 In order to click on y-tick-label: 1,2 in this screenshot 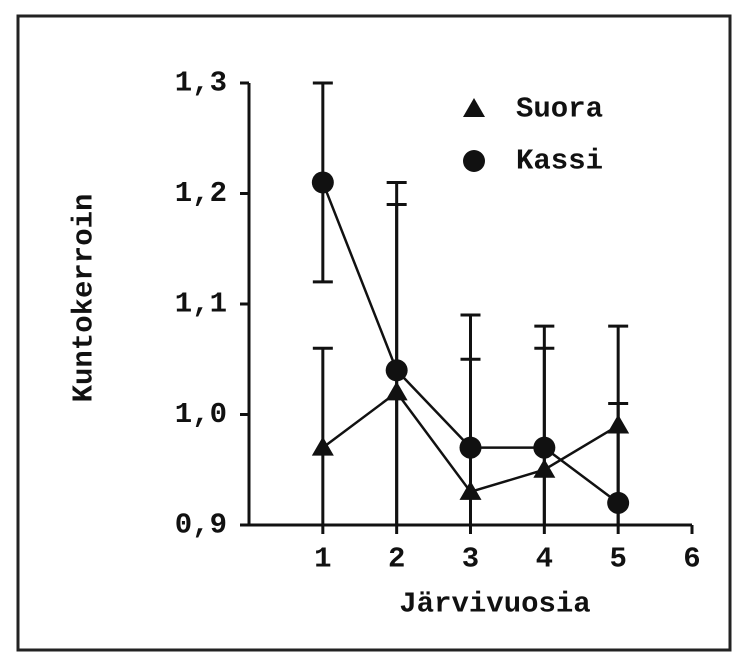, I will do `click(201, 193)`.